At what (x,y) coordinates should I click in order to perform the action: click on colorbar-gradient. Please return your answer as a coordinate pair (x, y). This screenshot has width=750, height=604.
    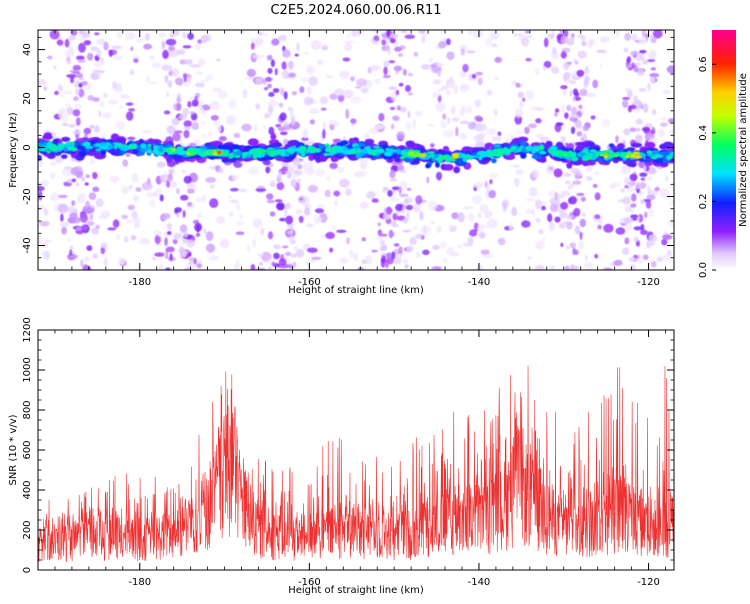
    Looking at the image, I should click on (724, 150).